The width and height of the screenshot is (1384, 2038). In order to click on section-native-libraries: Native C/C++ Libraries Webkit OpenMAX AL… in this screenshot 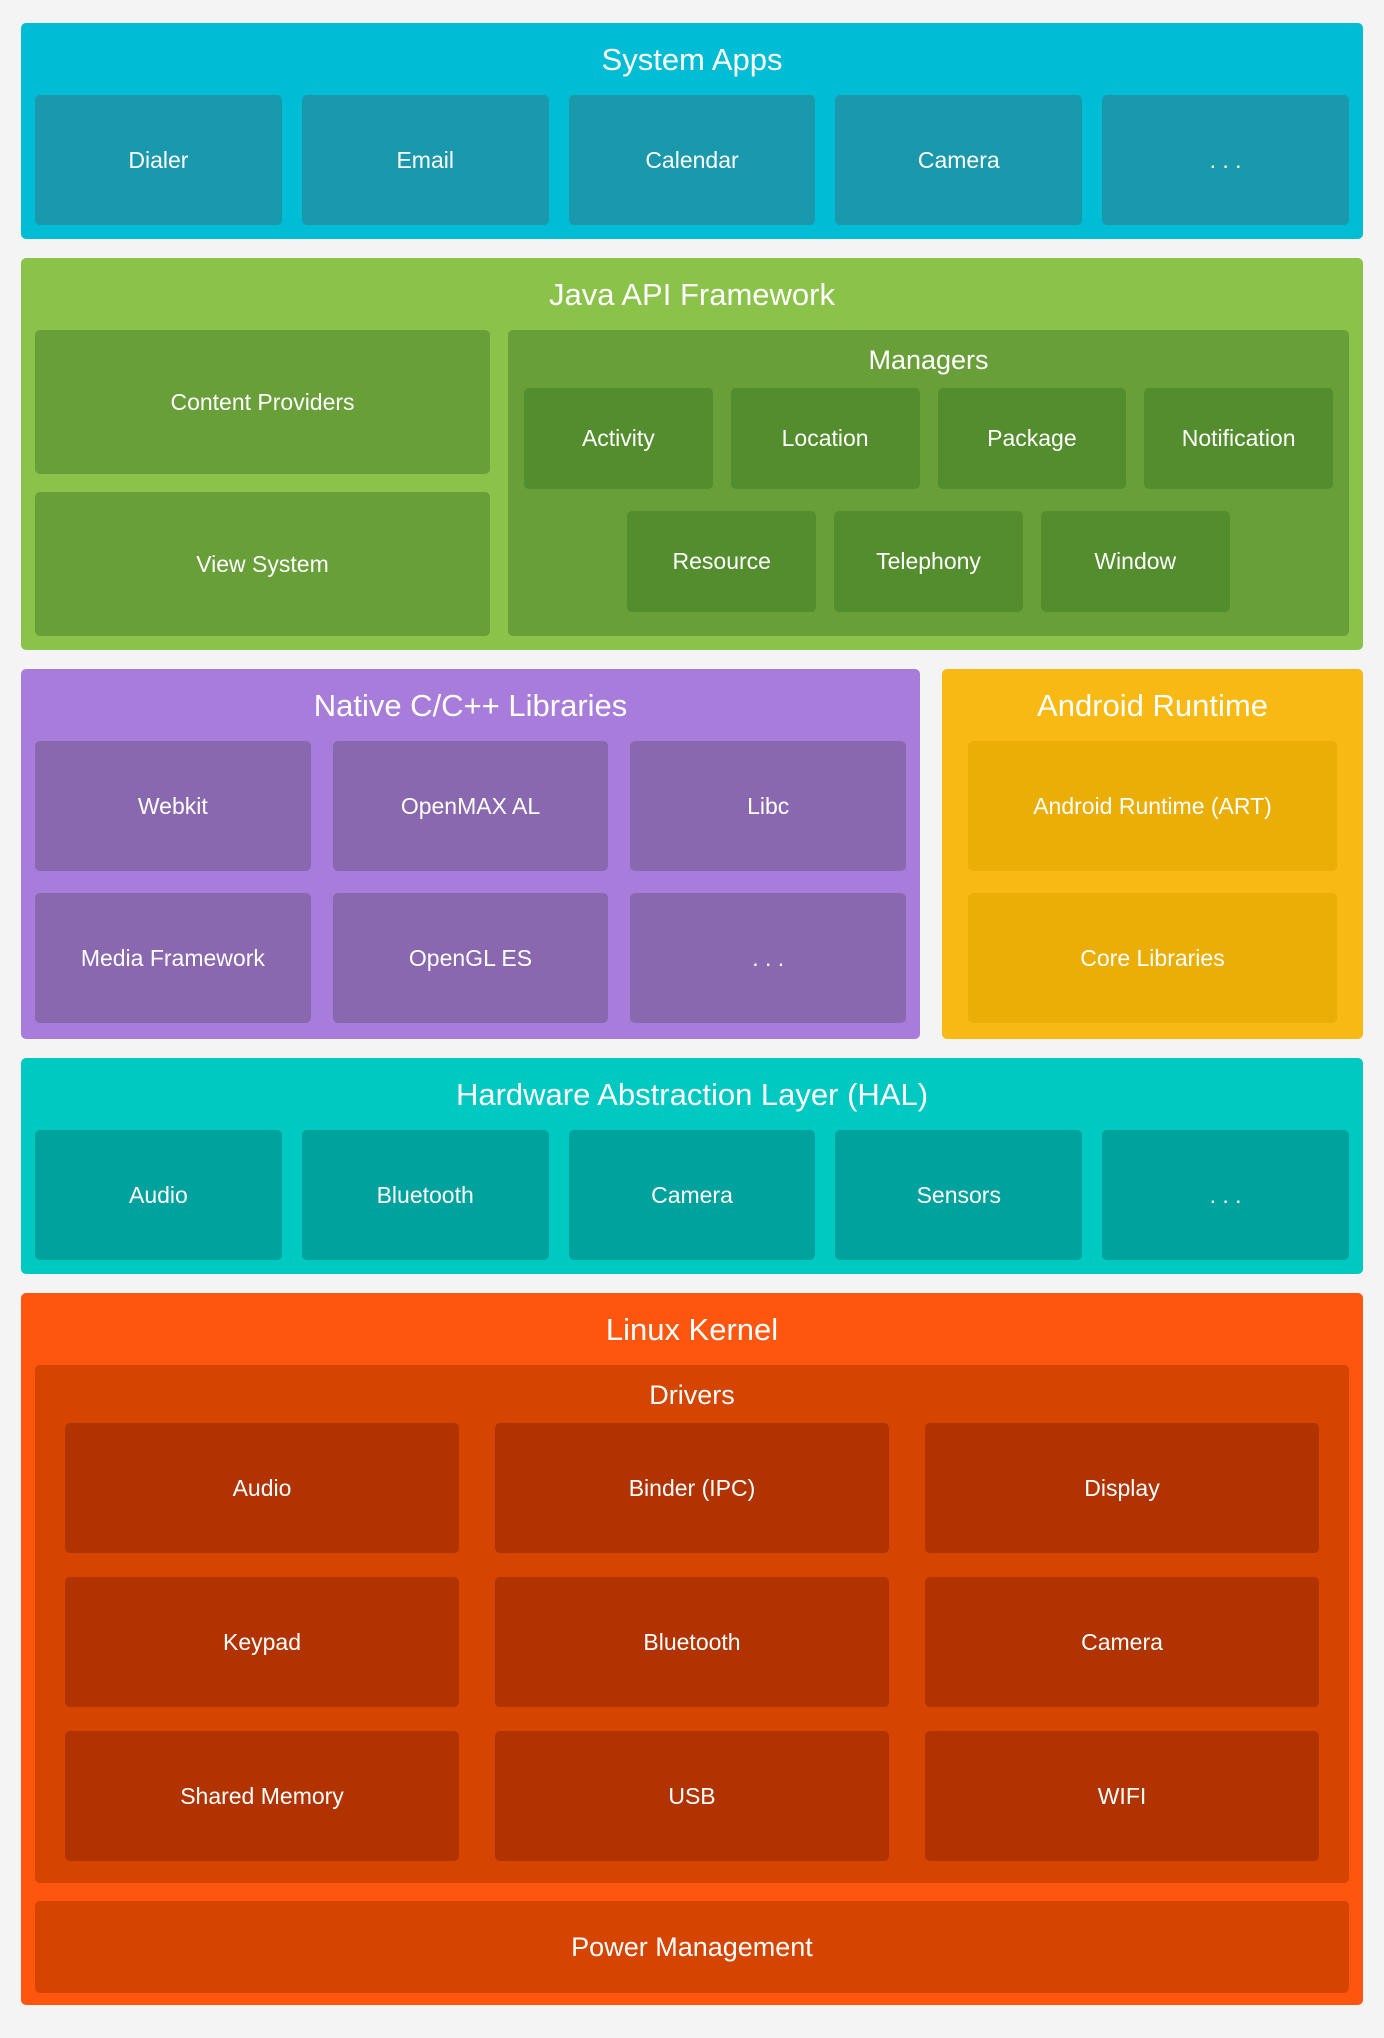, I will do `click(470, 854)`.